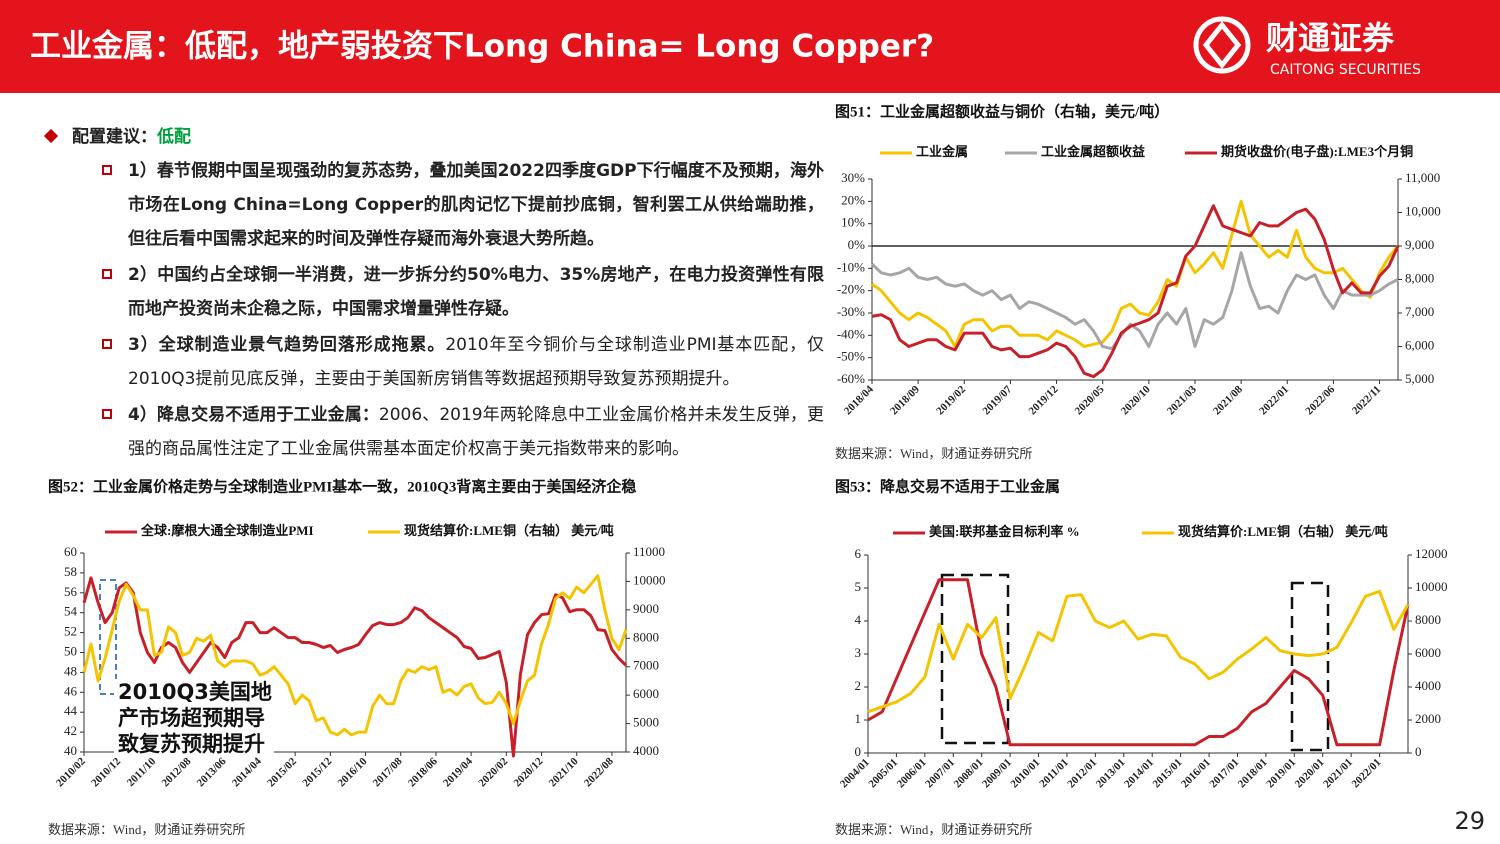 Image resolution: width=1500 pixels, height=844 pixels. What do you see at coordinates (195, 692) in the screenshot?
I see `annotation: 2010Q3美国地` at bounding box center [195, 692].